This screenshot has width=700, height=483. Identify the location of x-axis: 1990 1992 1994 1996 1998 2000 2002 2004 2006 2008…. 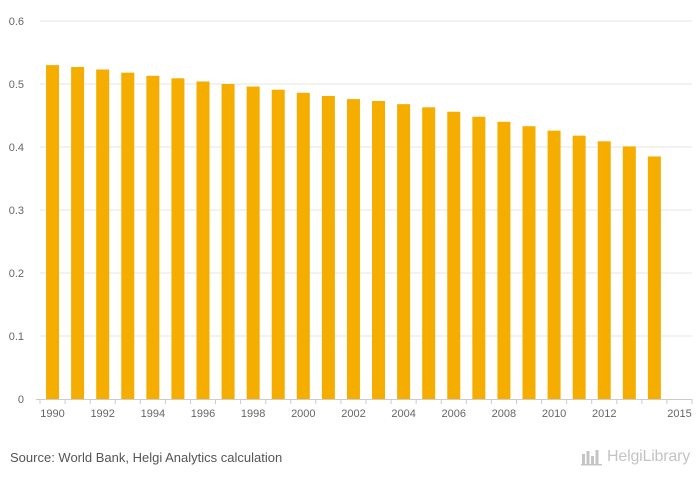
(364, 409).